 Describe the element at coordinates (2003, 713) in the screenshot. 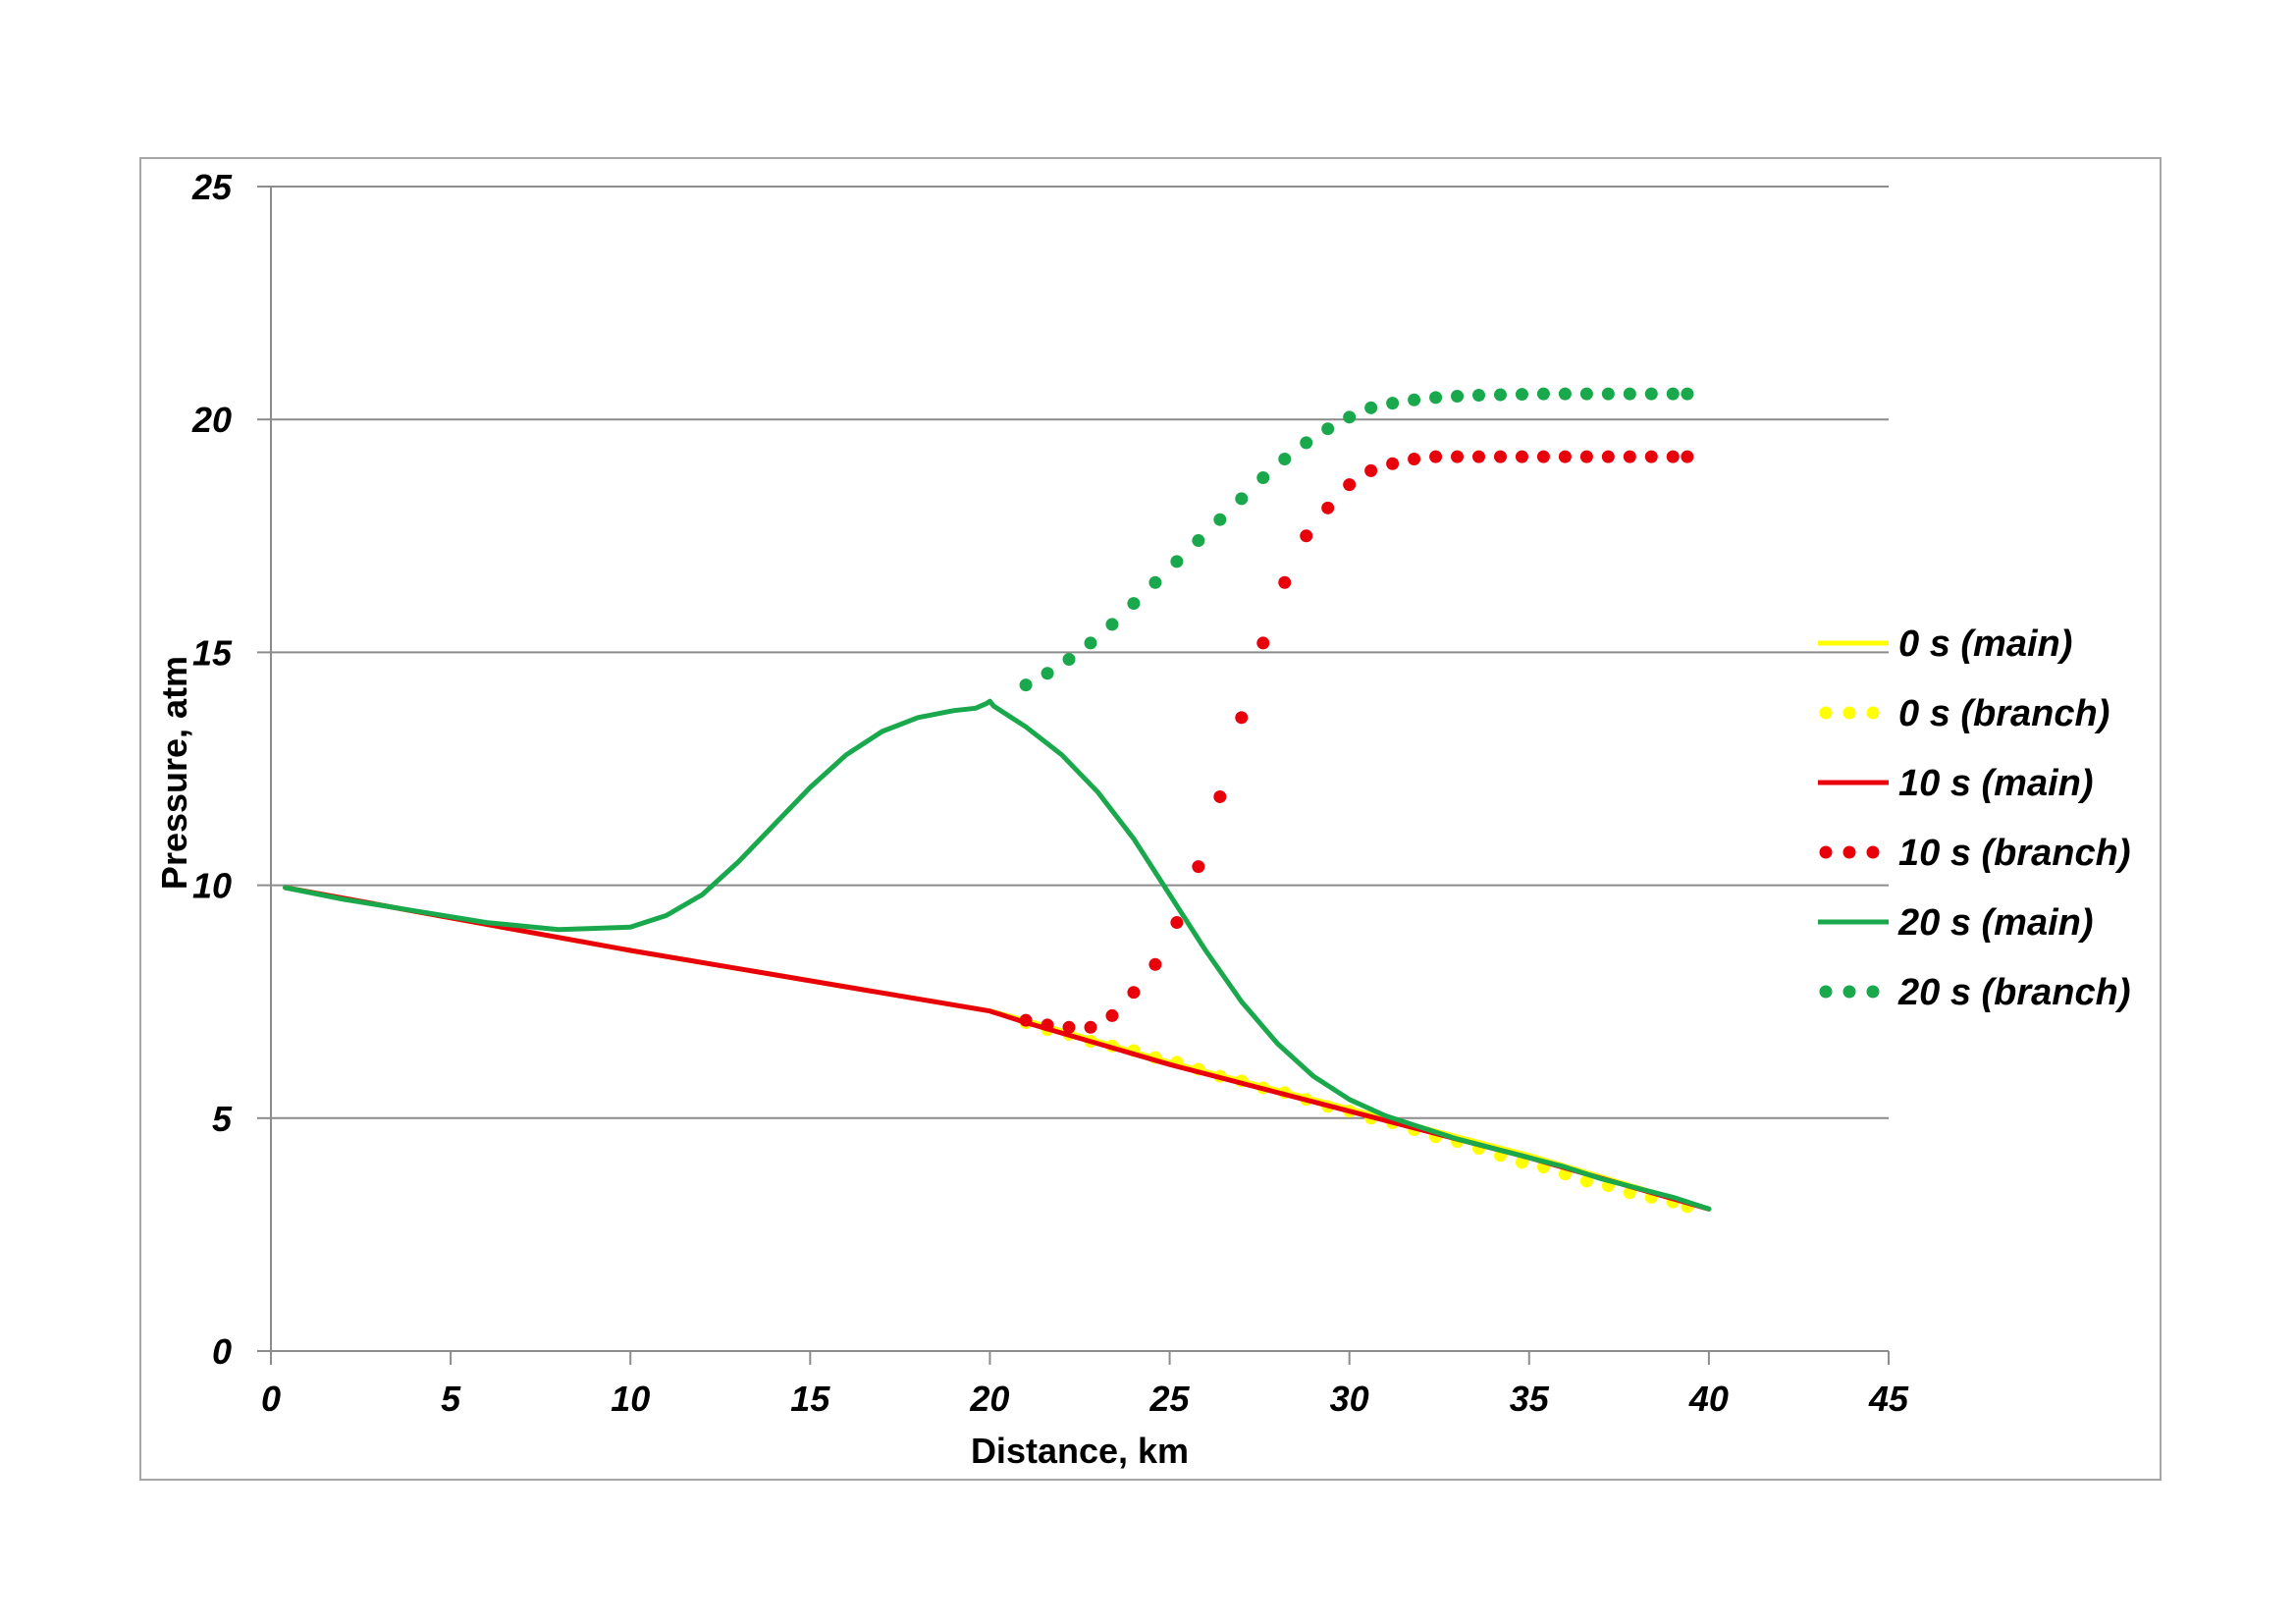

I see `legend-label: 0 s (branch)` at that location.